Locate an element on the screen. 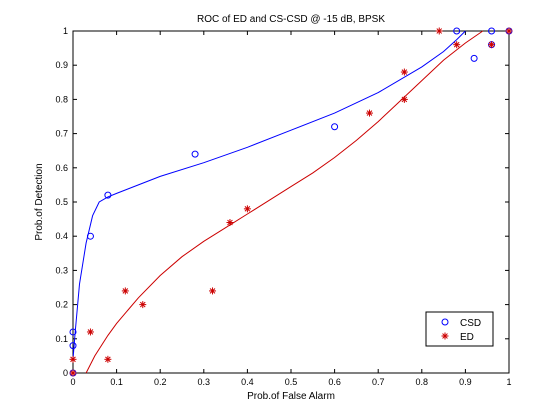  legend: CSD ED is located at coordinates (459, 329).